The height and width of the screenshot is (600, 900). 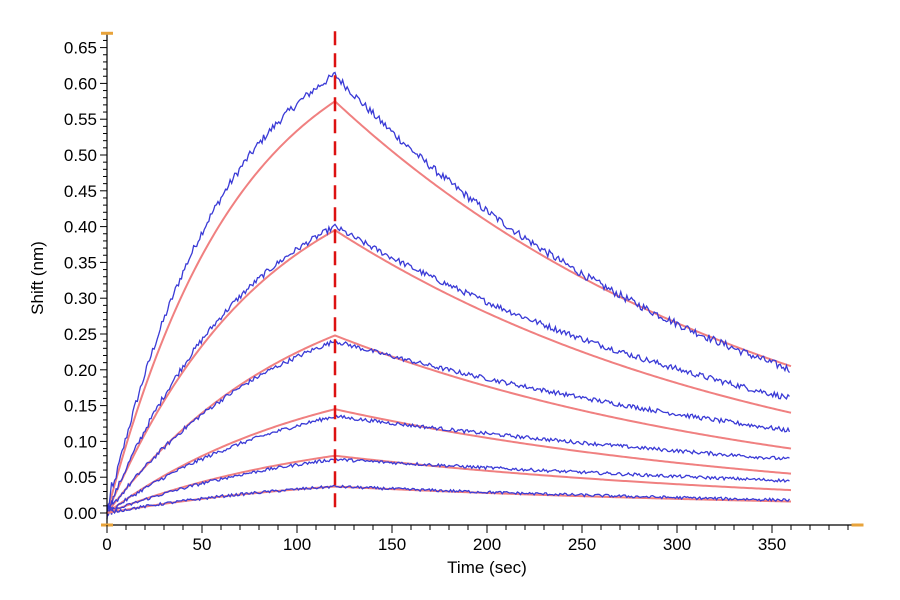 What do you see at coordinates (297, 544) in the screenshot?
I see `x-tick-label: 100` at bounding box center [297, 544].